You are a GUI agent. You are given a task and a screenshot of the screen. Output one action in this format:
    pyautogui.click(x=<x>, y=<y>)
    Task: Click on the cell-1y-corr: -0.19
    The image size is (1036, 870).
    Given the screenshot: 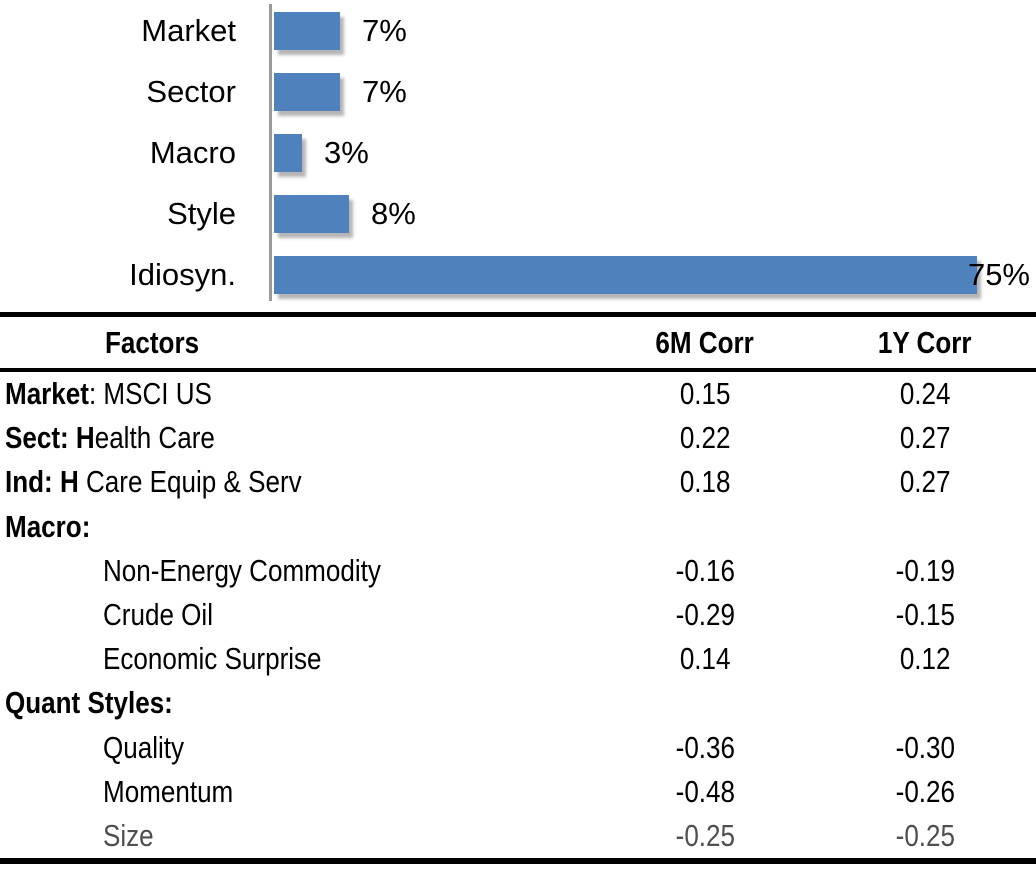 What is the action you would take?
    pyautogui.click(x=920, y=571)
    